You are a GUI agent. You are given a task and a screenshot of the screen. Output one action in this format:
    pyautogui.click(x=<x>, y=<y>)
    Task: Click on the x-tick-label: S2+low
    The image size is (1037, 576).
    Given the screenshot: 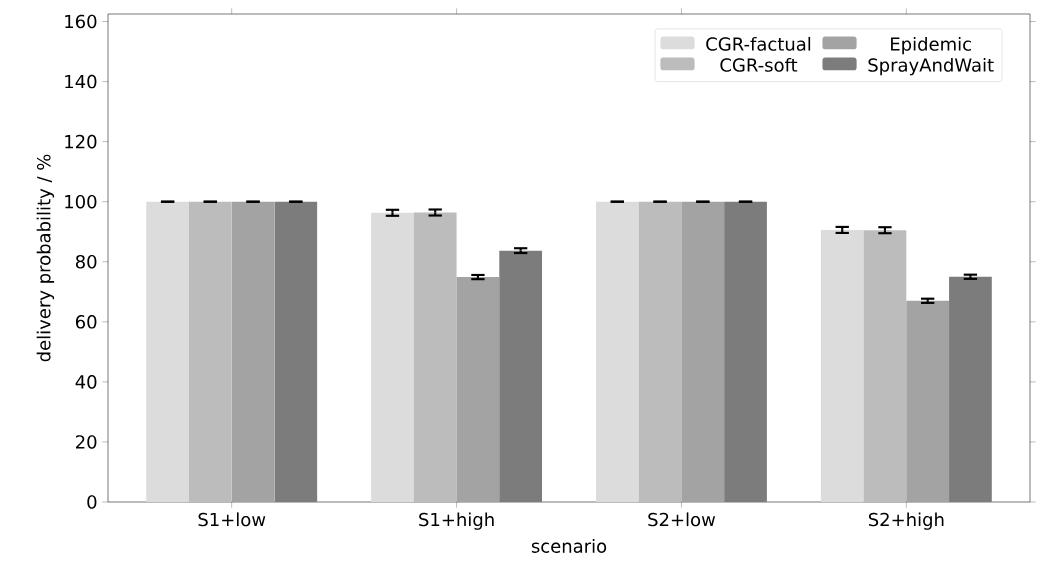 What is the action you would take?
    pyautogui.click(x=682, y=519)
    